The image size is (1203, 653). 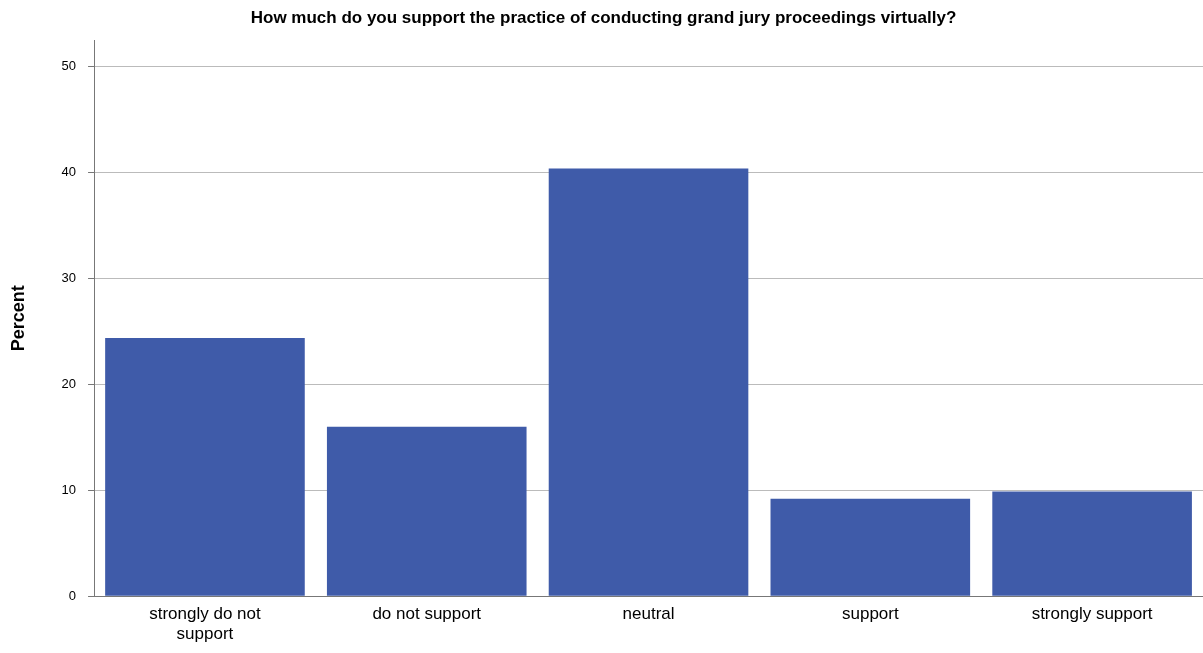 I want to click on y-tick-label: 10, so click(x=69, y=489).